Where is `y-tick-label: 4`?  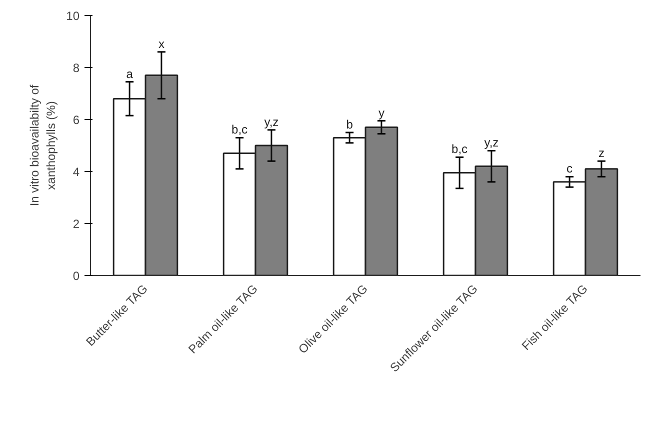 y-tick-label: 4 is located at coordinates (76, 172).